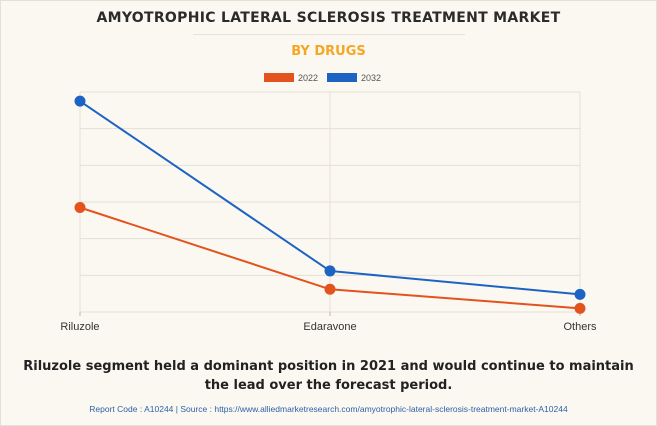  Describe the element at coordinates (580, 294) in the screenshot. I see `data-point-2032-others` at that location.